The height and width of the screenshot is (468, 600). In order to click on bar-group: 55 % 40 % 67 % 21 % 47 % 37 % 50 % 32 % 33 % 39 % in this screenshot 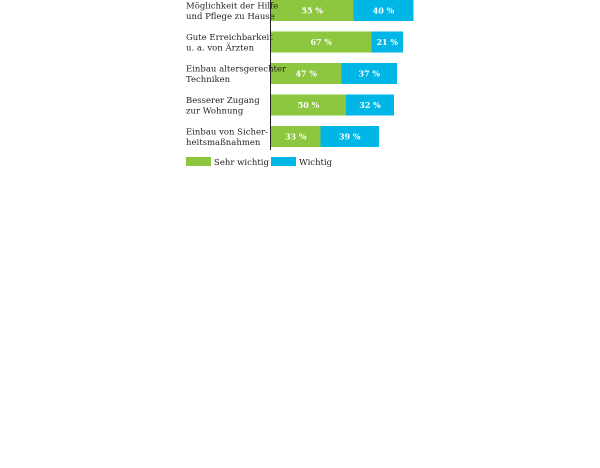, I will do `click(342, 73)`.